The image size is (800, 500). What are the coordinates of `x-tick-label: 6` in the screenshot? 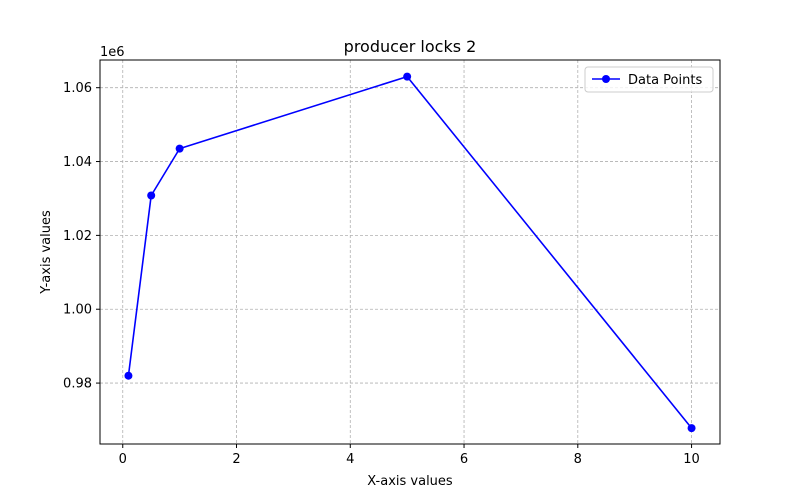 It's located at (464, 459).